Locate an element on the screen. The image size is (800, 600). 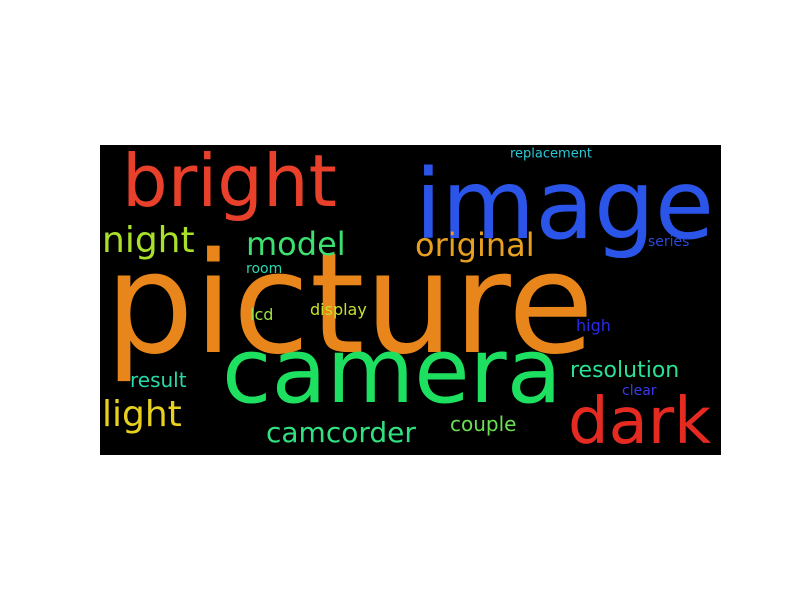
word-couple: couple is located at coordinates (483, 424).